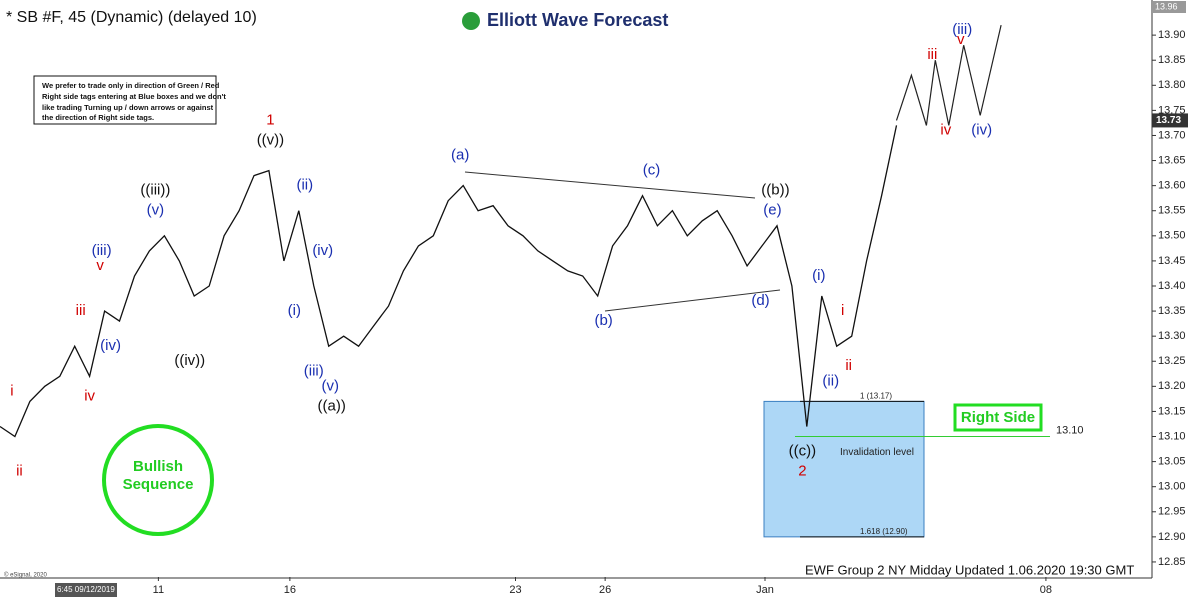 This screenshot has width=1200, height=605. What do you see at coordinates (760, 300) in the screenshot?
I see `wave-label: (d)` at bounding box center [760, 300].